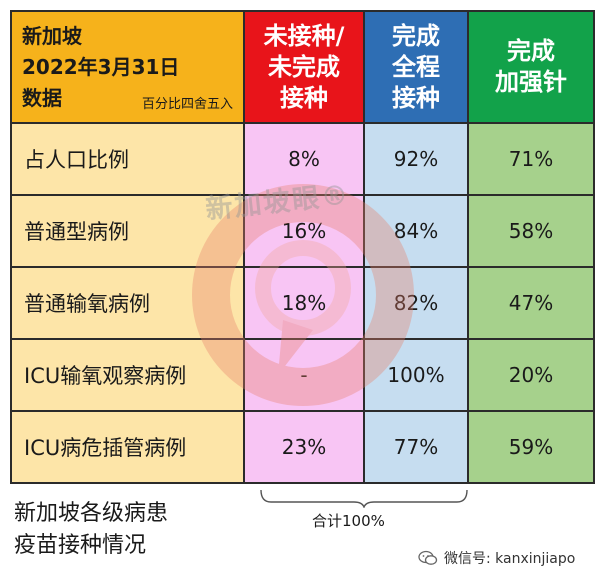 This screenshot has height=583, width=601. What do you see at coordinates (531, 159) in the screenshot?
I see `cell-booster: 71%` at bounding box center [531, 159].